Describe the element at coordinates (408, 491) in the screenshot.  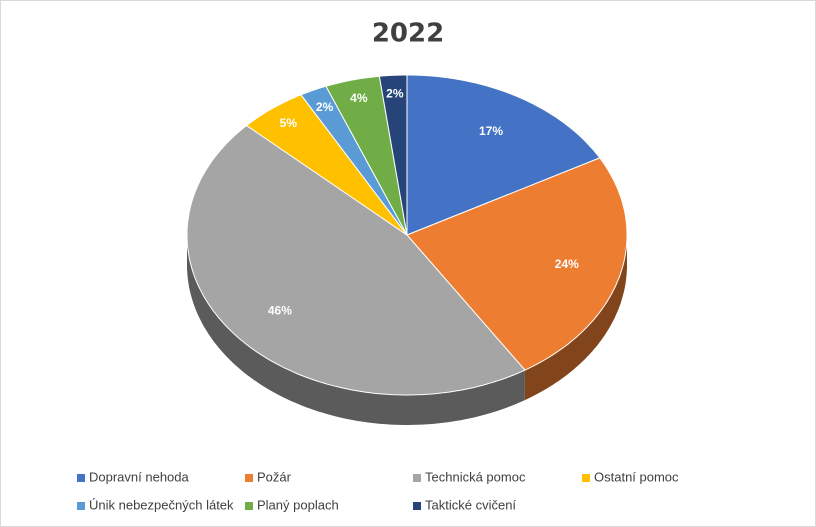
I see `legend-box` at that location.